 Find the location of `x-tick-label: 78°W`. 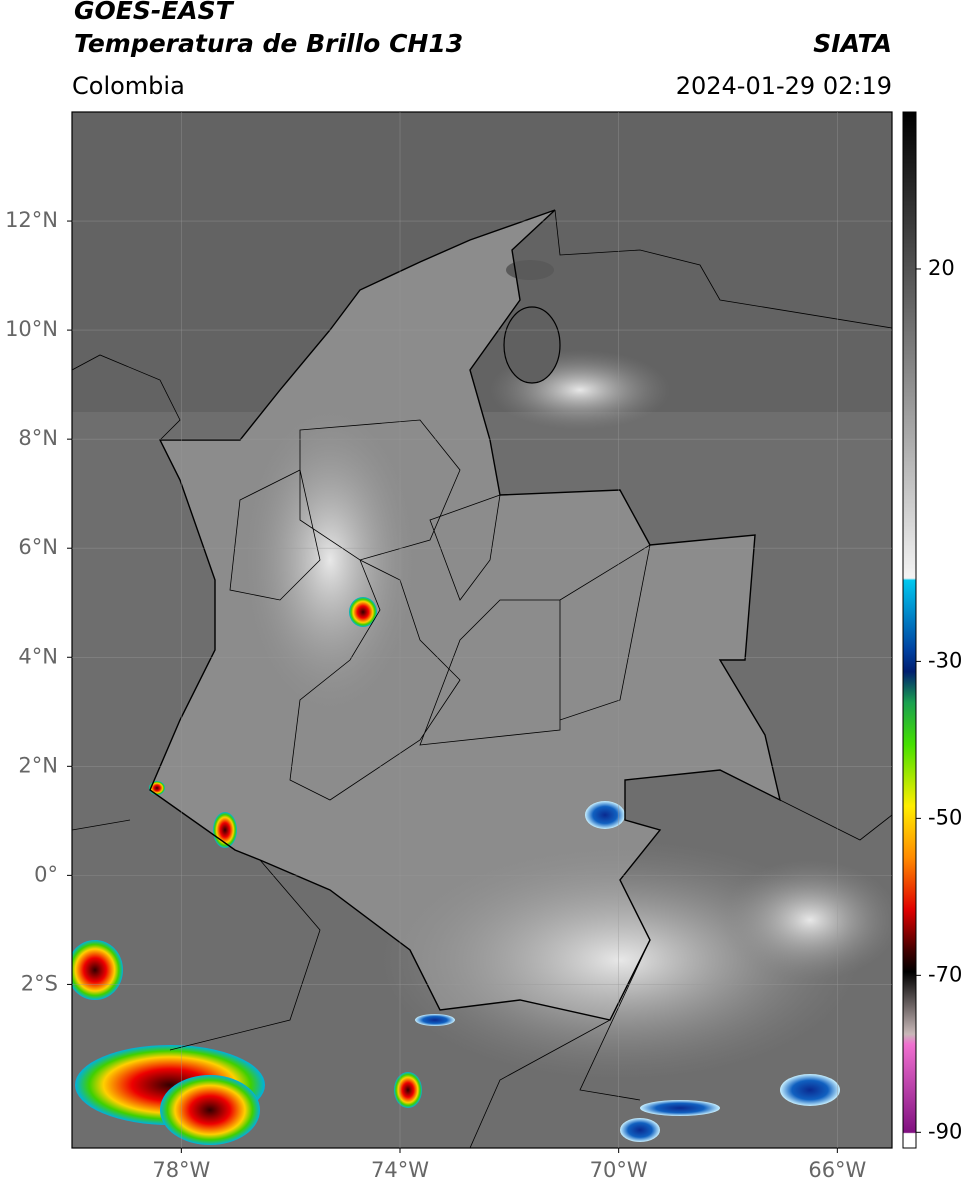

x-tick-label: 78°W is located at coordinates (181, 1170).